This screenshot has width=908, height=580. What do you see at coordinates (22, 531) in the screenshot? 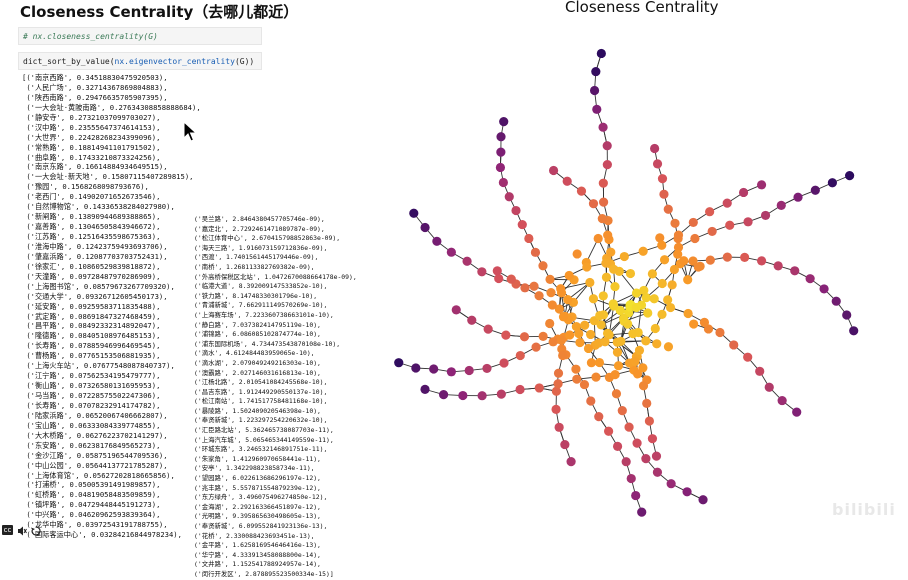
I see `mute-icon` at bounding box center [22, 531].